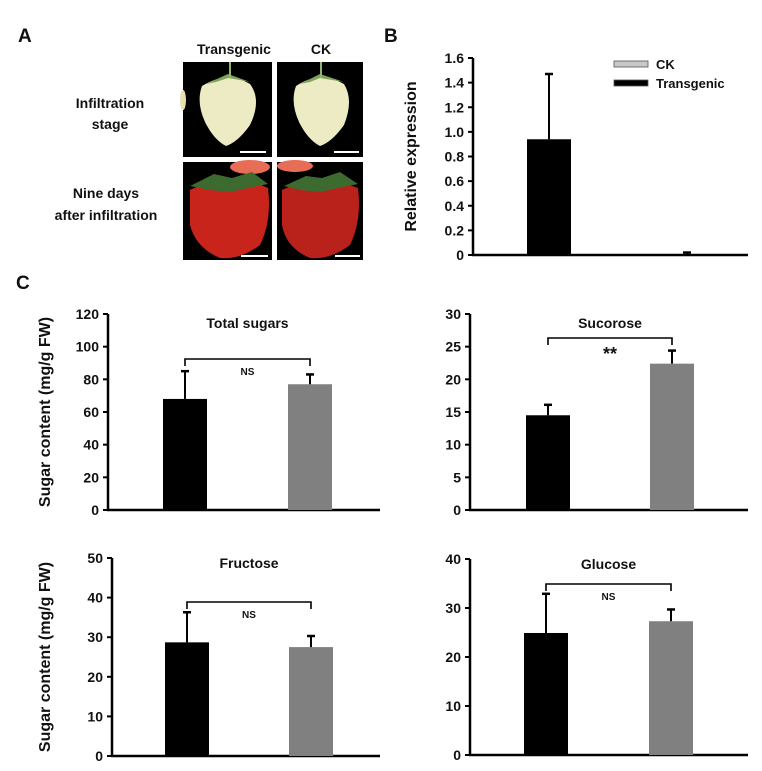 The width and height of the screenshot is (762, 771). Describe the element at coordinates (610, 323) in the screenshot. I see `chart-title: Sucorose` at that location.